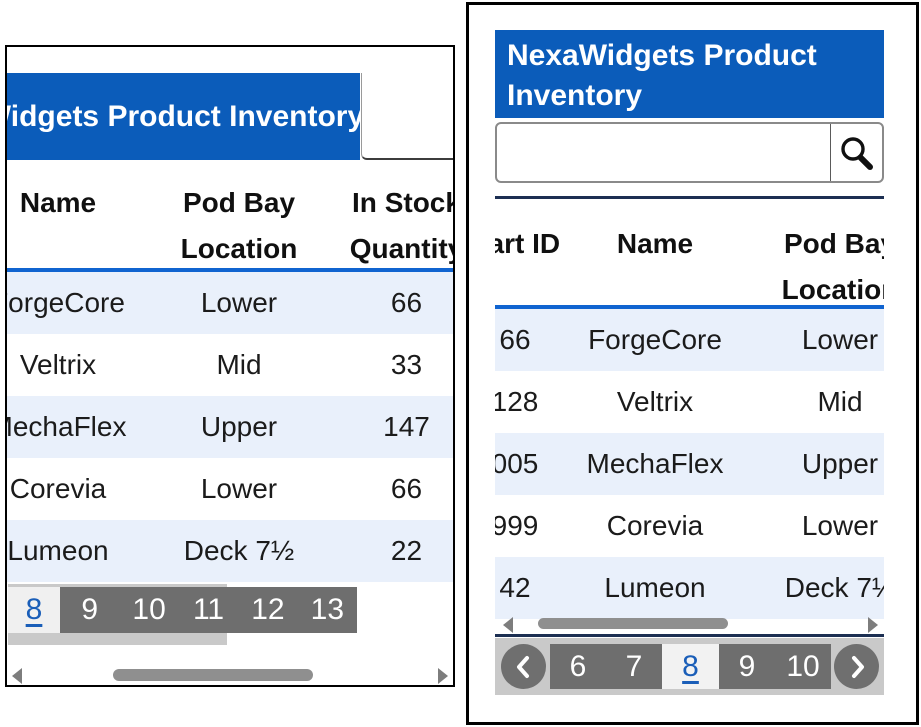  I want to click on chevron-left-icon, so click(522, 666).